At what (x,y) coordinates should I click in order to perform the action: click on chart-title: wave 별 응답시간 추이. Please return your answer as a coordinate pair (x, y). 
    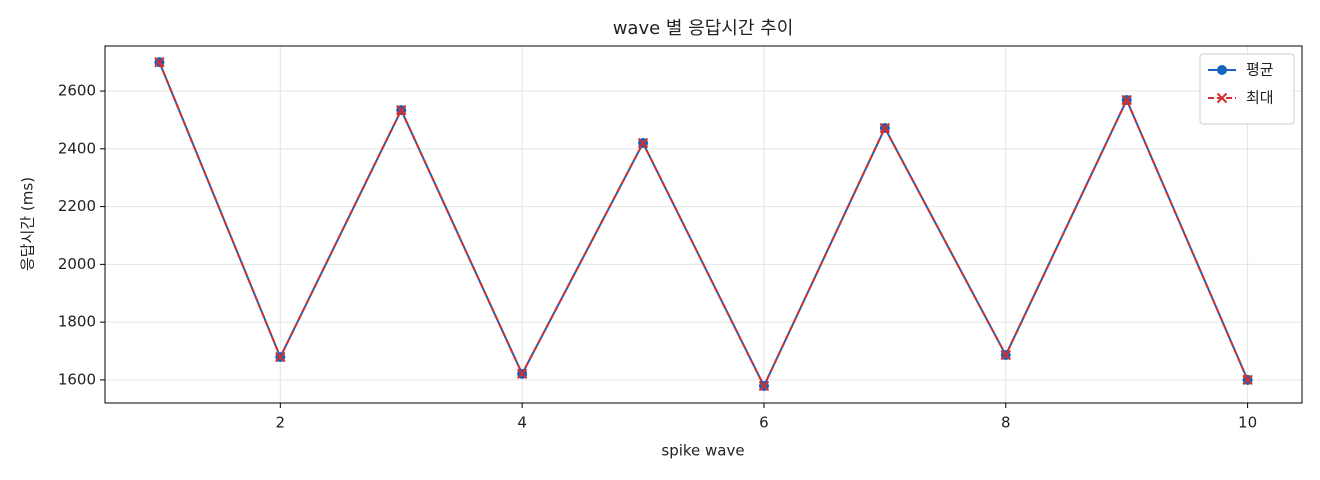
    Looking at the image, I should click on (703, 28).